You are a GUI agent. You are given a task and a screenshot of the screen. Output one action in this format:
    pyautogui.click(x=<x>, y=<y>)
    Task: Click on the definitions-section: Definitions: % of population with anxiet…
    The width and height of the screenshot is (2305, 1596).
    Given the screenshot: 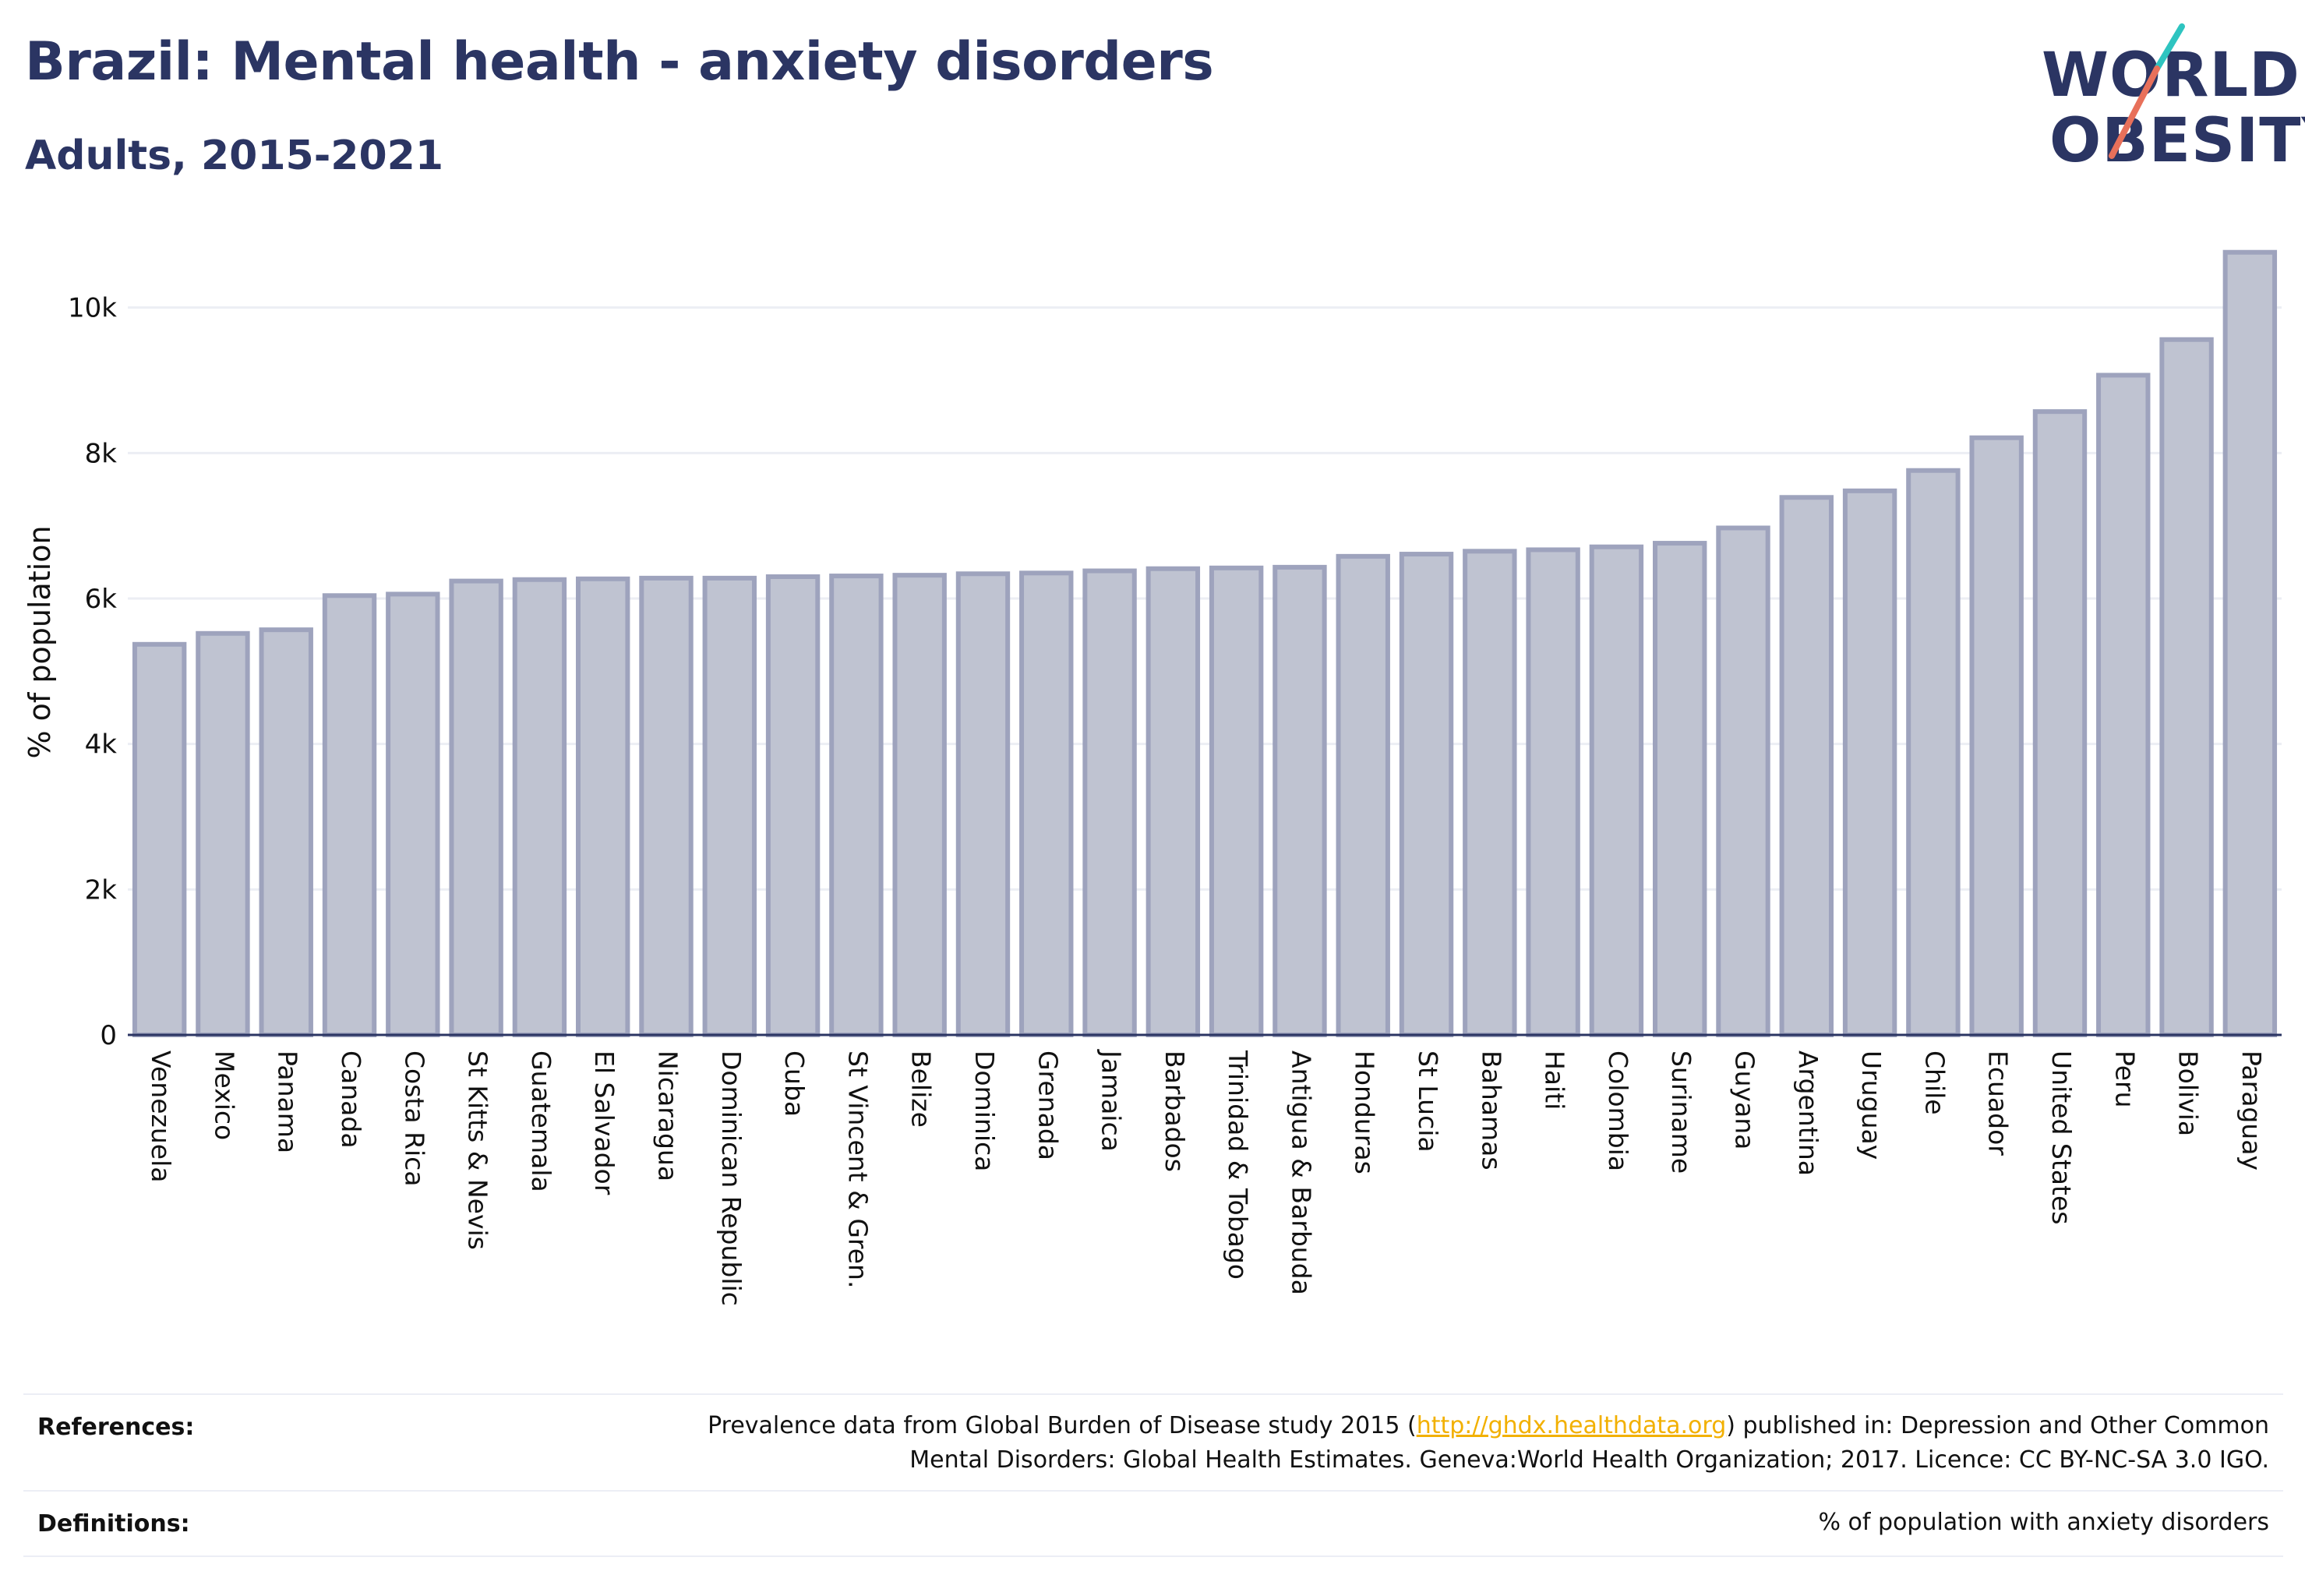 What is the action you would take?
    pyautogui.click(x=1153, y=1522)
    